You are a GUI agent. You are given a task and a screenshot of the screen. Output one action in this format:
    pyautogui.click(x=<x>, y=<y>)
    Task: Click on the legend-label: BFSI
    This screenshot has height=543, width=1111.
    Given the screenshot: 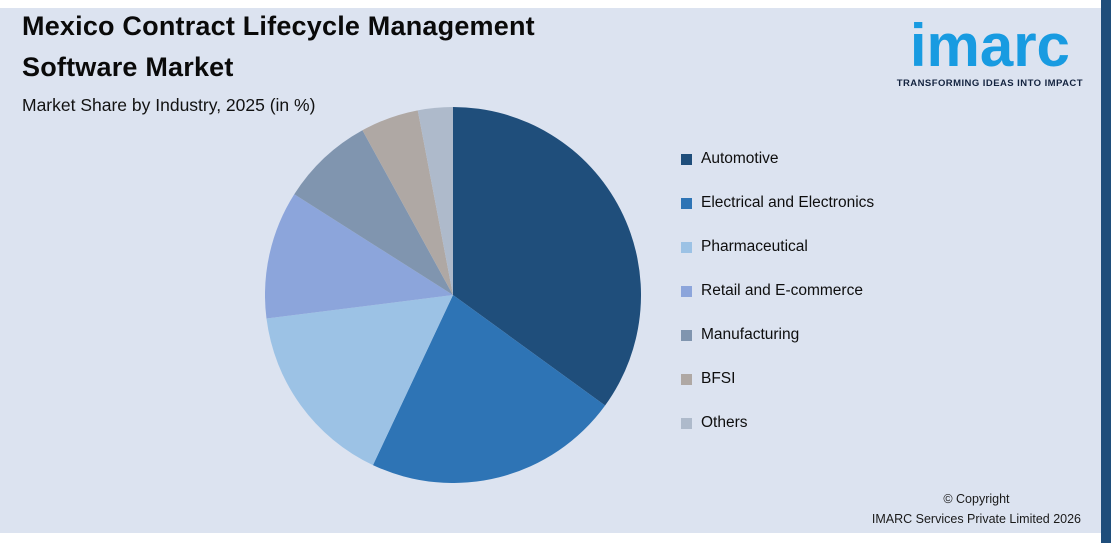 What is the action you would take?
    pyautogui.click(x=718, y=378)
    